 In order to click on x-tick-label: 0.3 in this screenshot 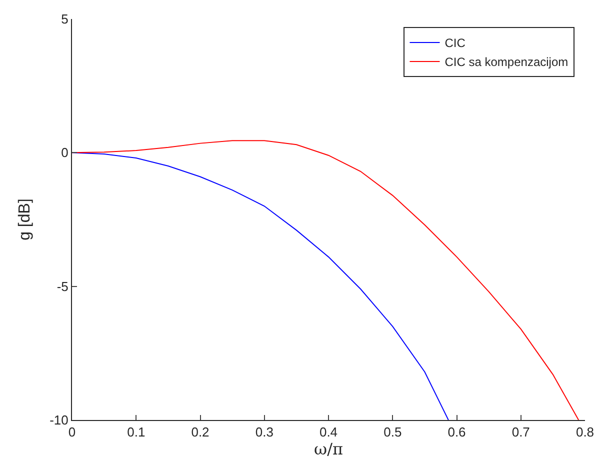, I will do `click(264, 432)`.